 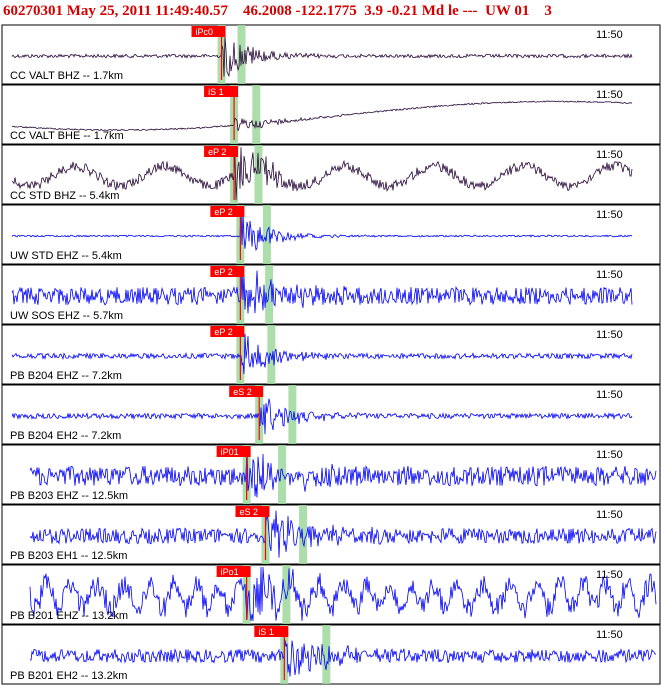 What do you see at coordinates (300, 11) in the screenshot?
I see `event-coords: 46.2008 -122.1775` at bounding box center [300, 11].